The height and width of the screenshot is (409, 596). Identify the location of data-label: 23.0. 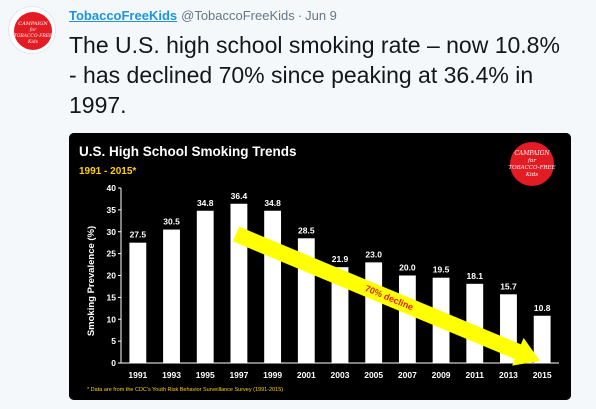
(373, 254).